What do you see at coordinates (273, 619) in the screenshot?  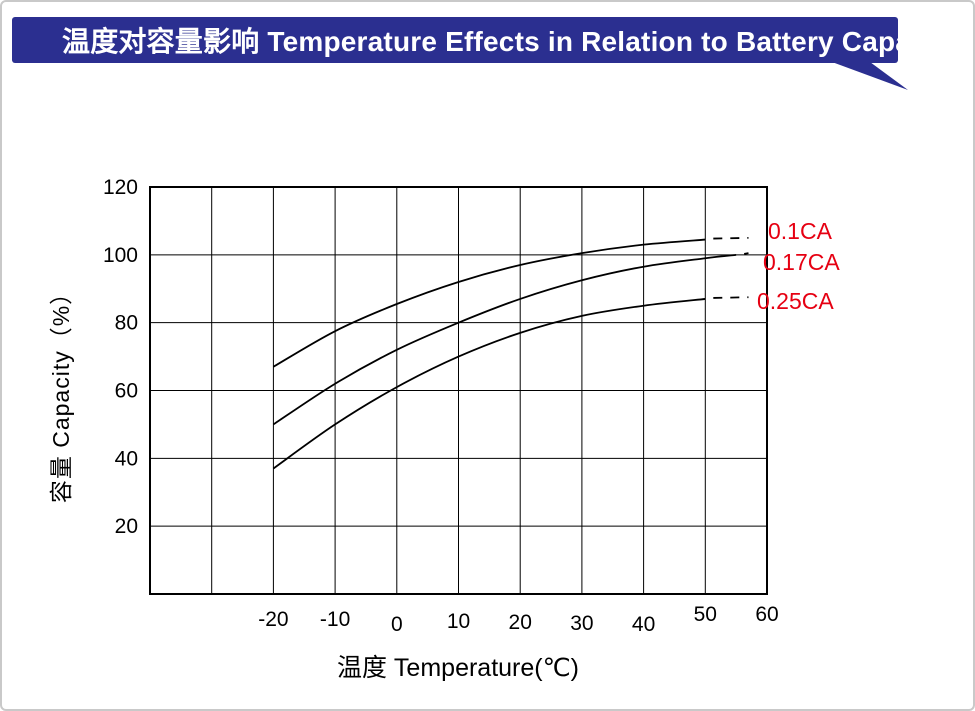 I see `svg-text: -20` at bounding box center [273, 619].